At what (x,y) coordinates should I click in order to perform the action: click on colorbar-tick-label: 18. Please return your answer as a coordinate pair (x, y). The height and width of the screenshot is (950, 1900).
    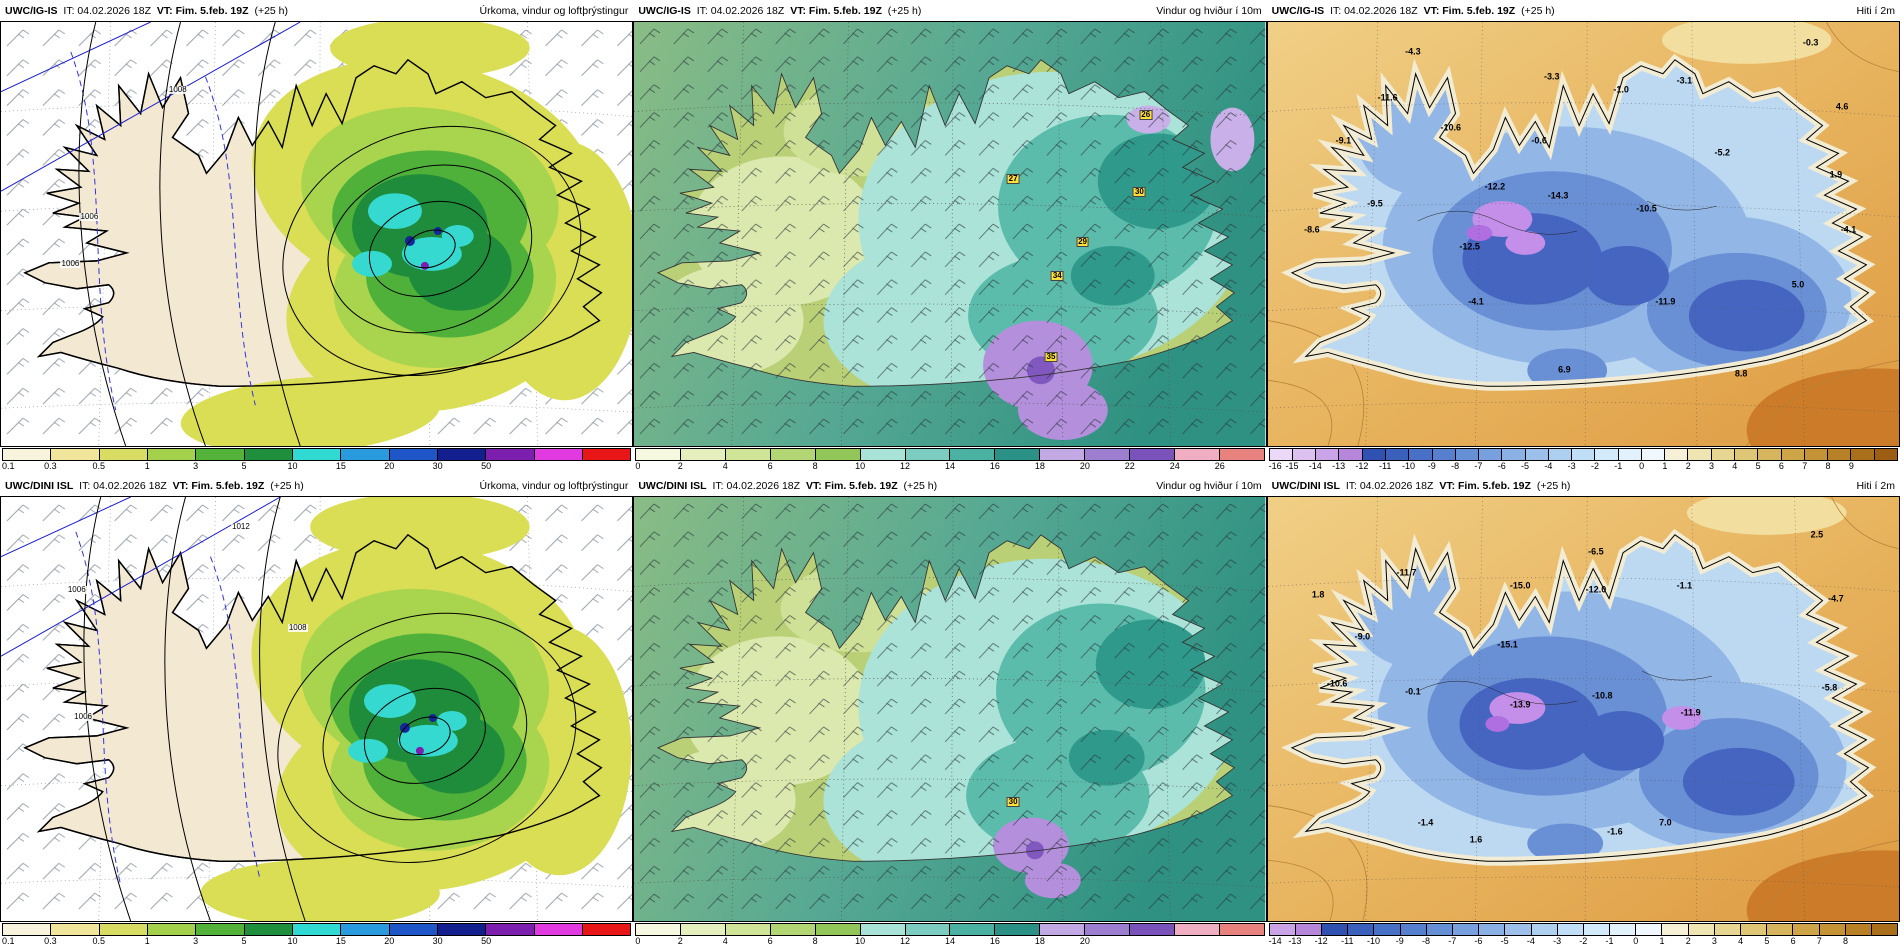
    Looking at the image, I should click on (1039, 941).